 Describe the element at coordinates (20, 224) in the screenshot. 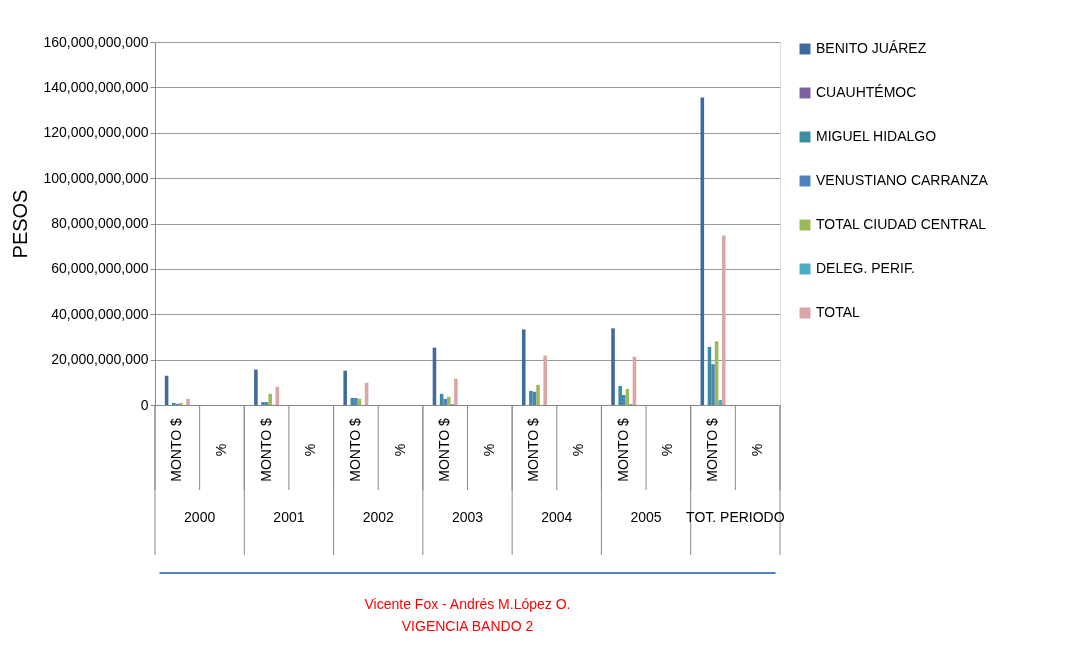

I see `y-axis-title: PESOS` at that location.